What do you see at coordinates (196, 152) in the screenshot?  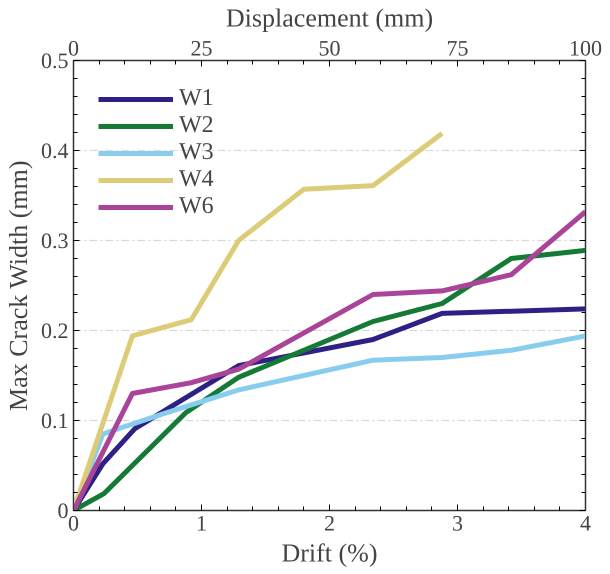 I see `legend-label: W3` at bounding box center [196, 152].